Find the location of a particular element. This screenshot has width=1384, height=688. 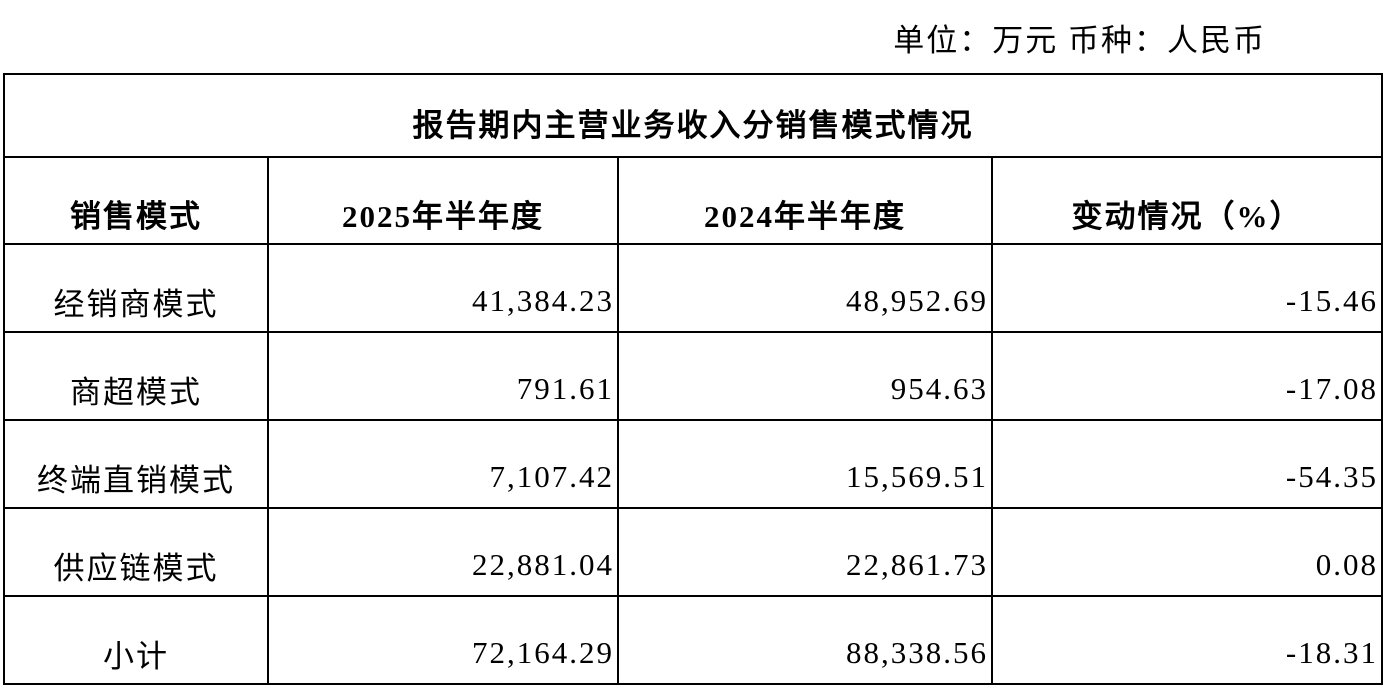

value-2025-cell: 41,384.23 is located at coordinates (443, 288).